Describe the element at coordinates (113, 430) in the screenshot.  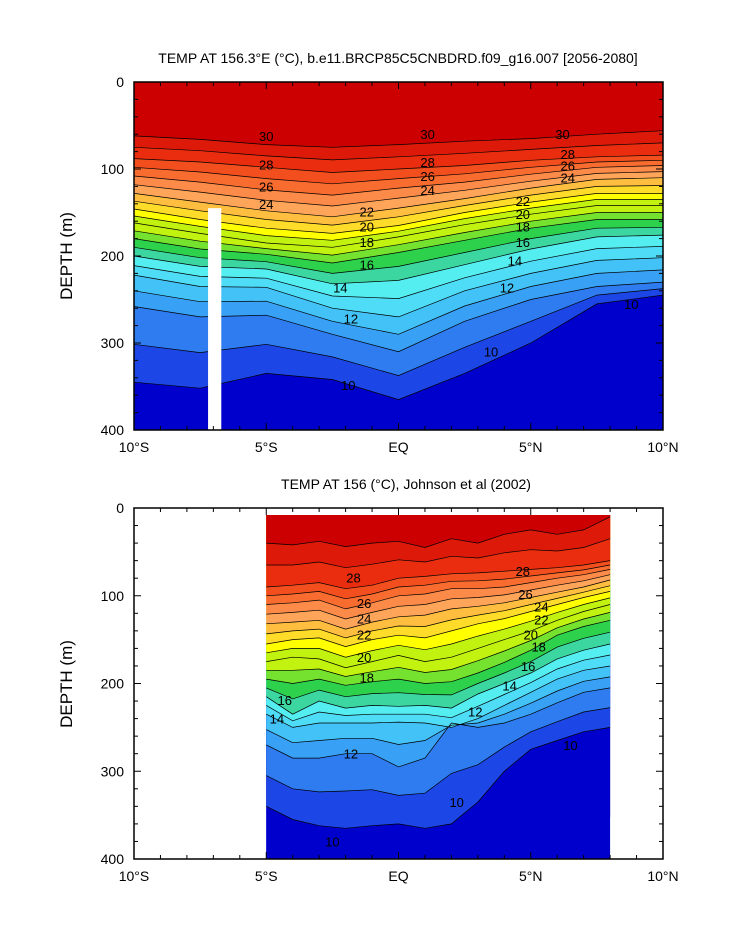
I see `y-tick-label: 400` at that location.